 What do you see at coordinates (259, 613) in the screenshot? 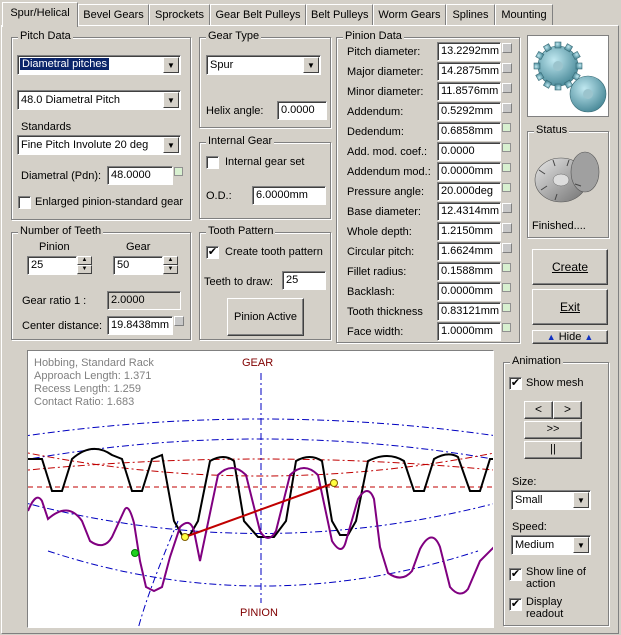
I see `pinion-axis-label: PINION` at bounding box center [259, 613].